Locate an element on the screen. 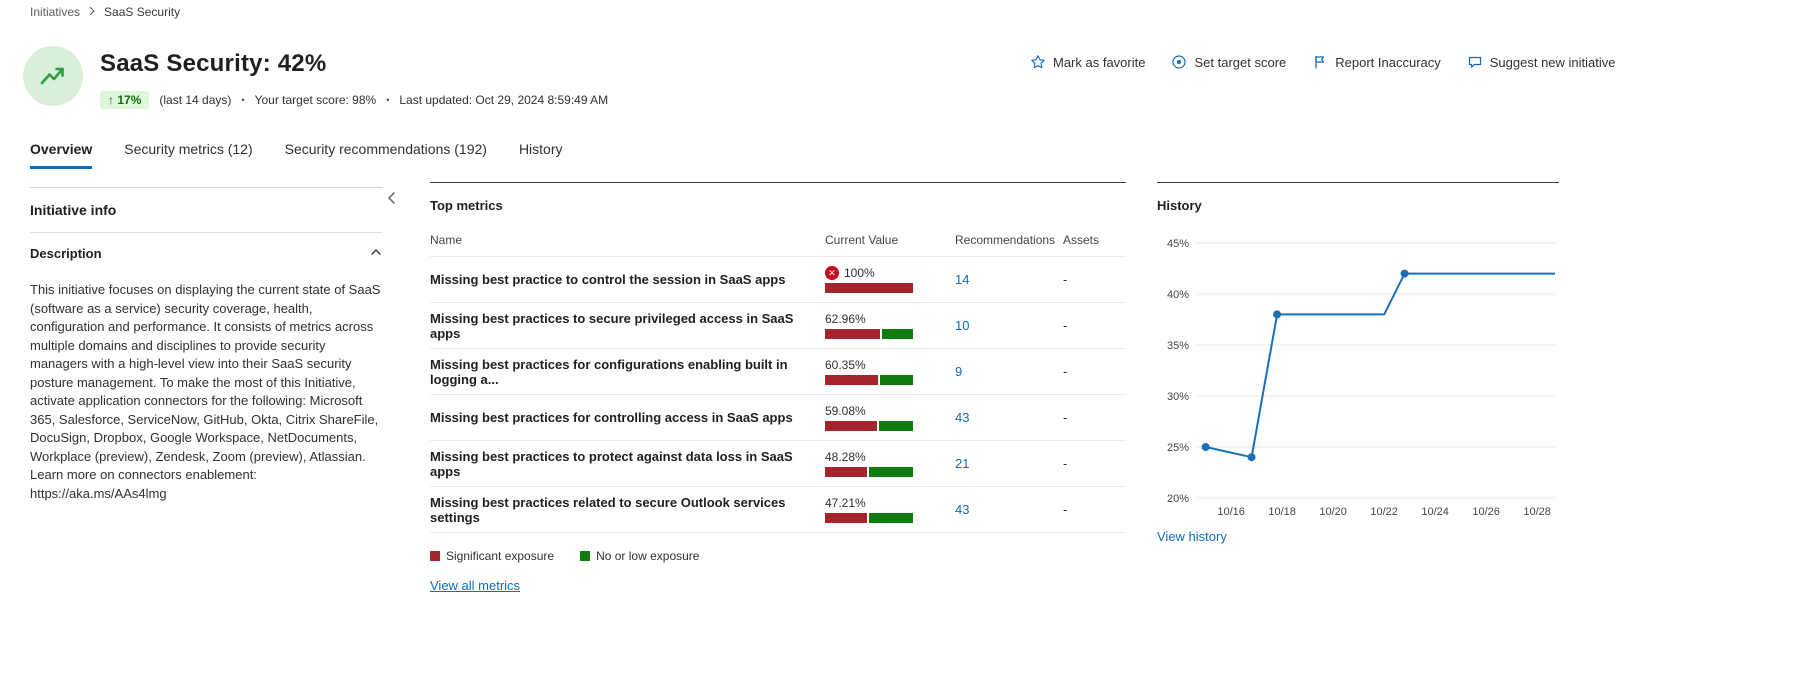 Image resolution: width=1810 pixels, height=683 pixels. star-icon is located at coordinates (1038, 62).